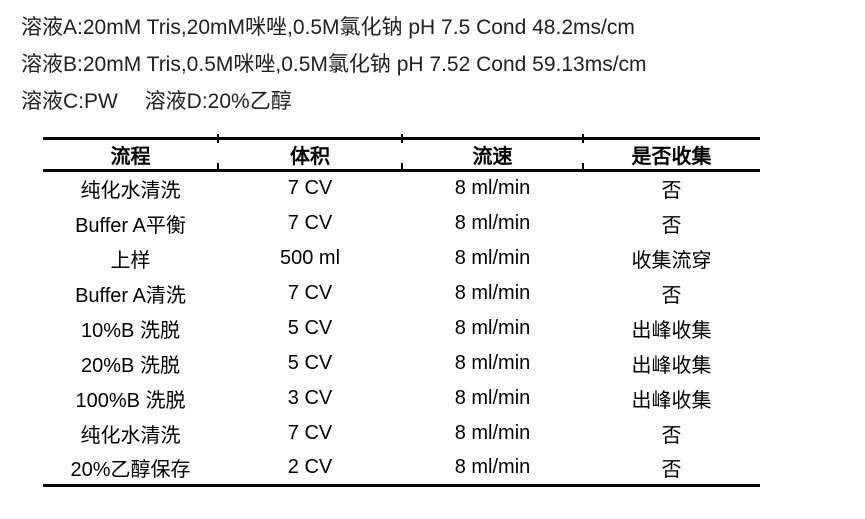 The width and height of the screenshot is (865, 519). What do you see at coordinates (130, 260) in the screenshot?
I see `cell-process: 上样` at bounding box center [130, 260].